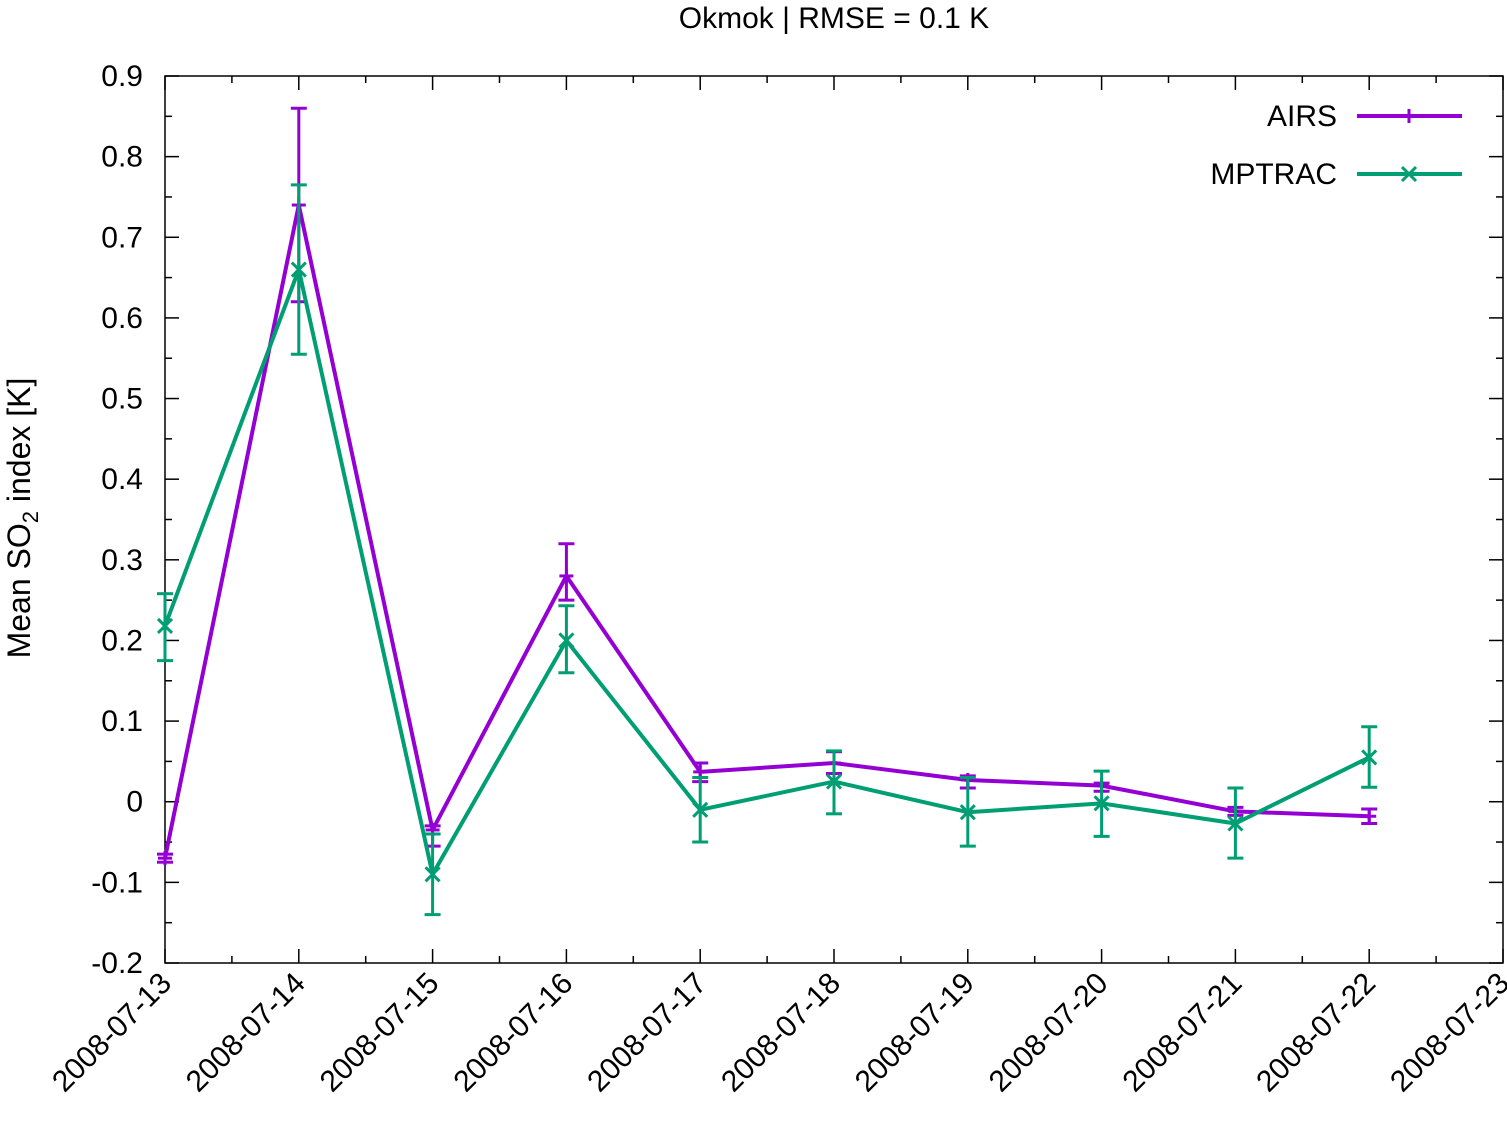 This screenshot has height=1127, width=1507. Describe the element at coordinates (1409, 174) in the screenshot. I see `legend-marker-mptrac-d2` at that location.